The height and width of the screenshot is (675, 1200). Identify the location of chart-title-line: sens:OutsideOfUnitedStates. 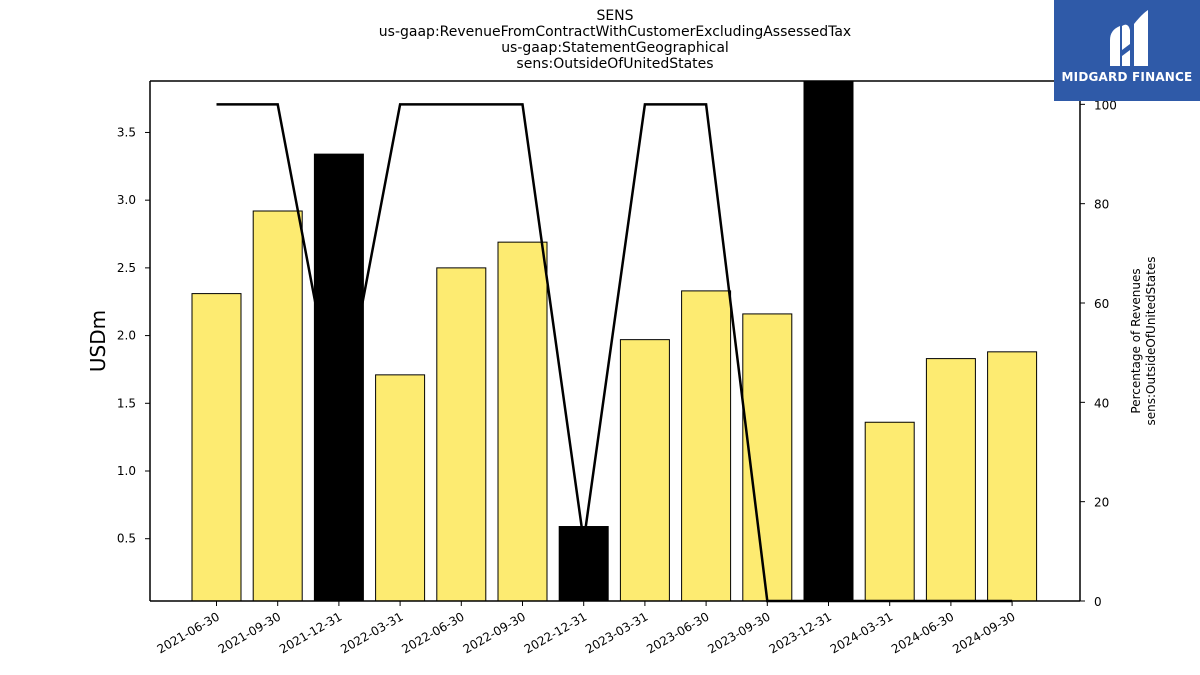
(614, 64).